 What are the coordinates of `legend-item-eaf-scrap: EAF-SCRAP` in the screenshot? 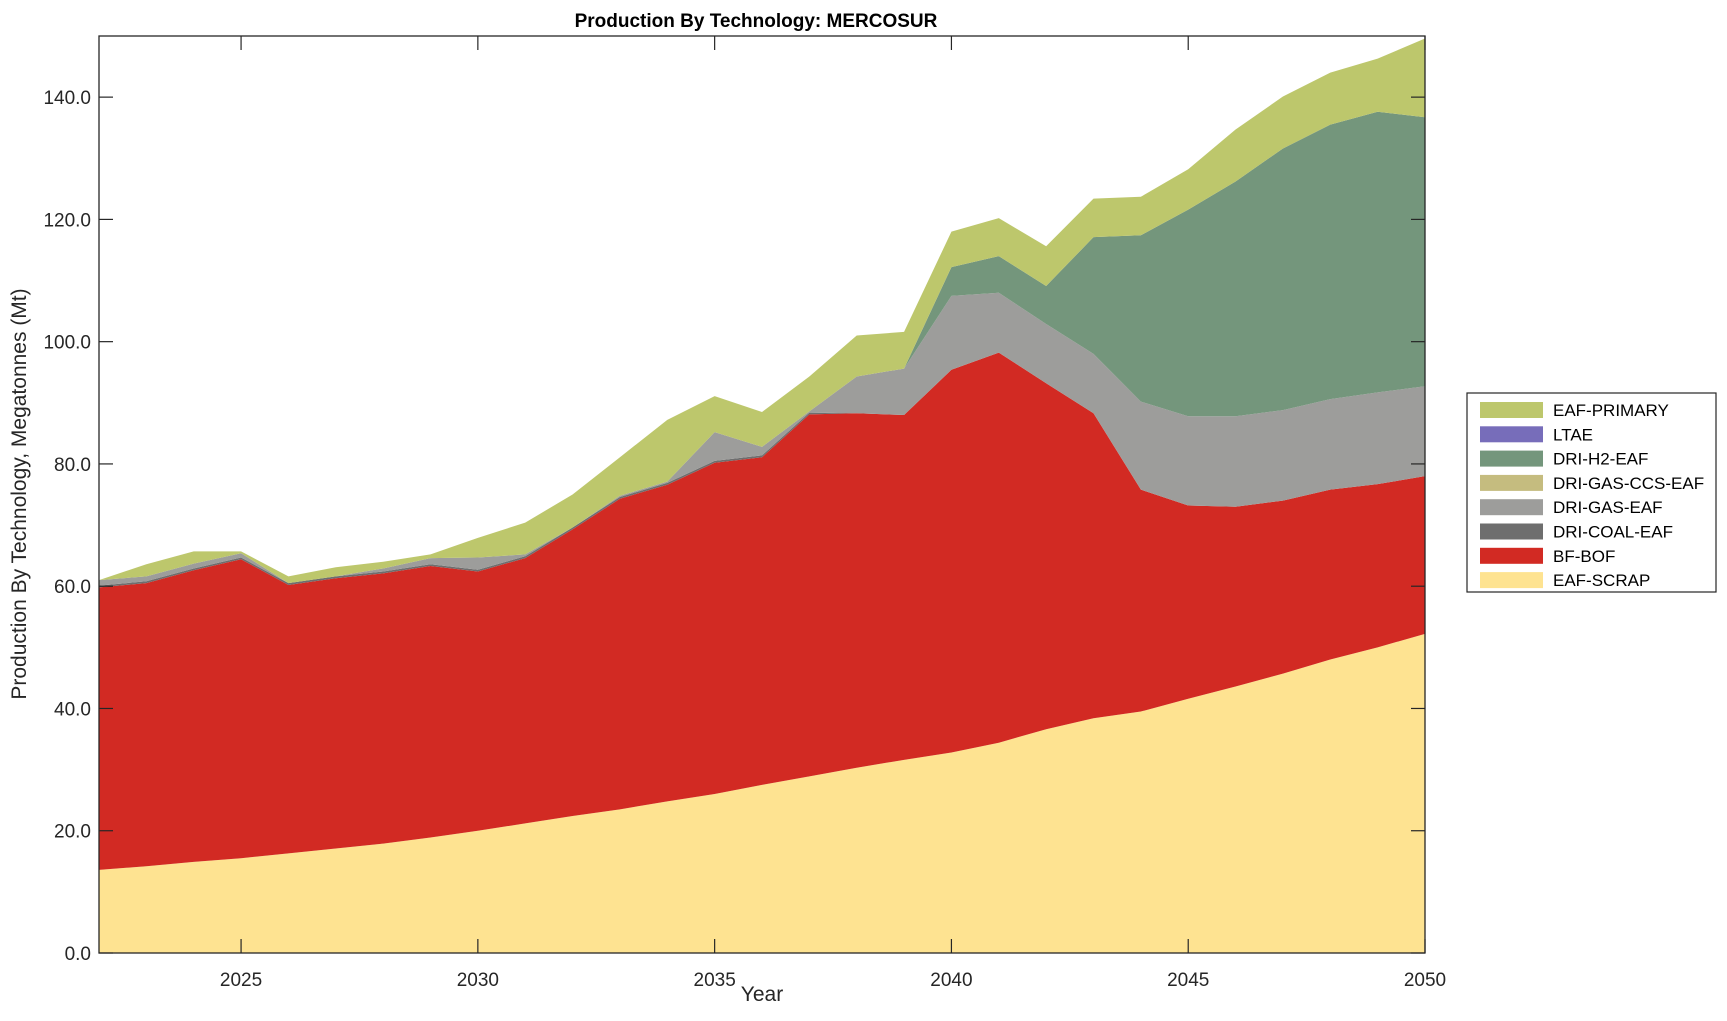 It's located at (1565, 580).